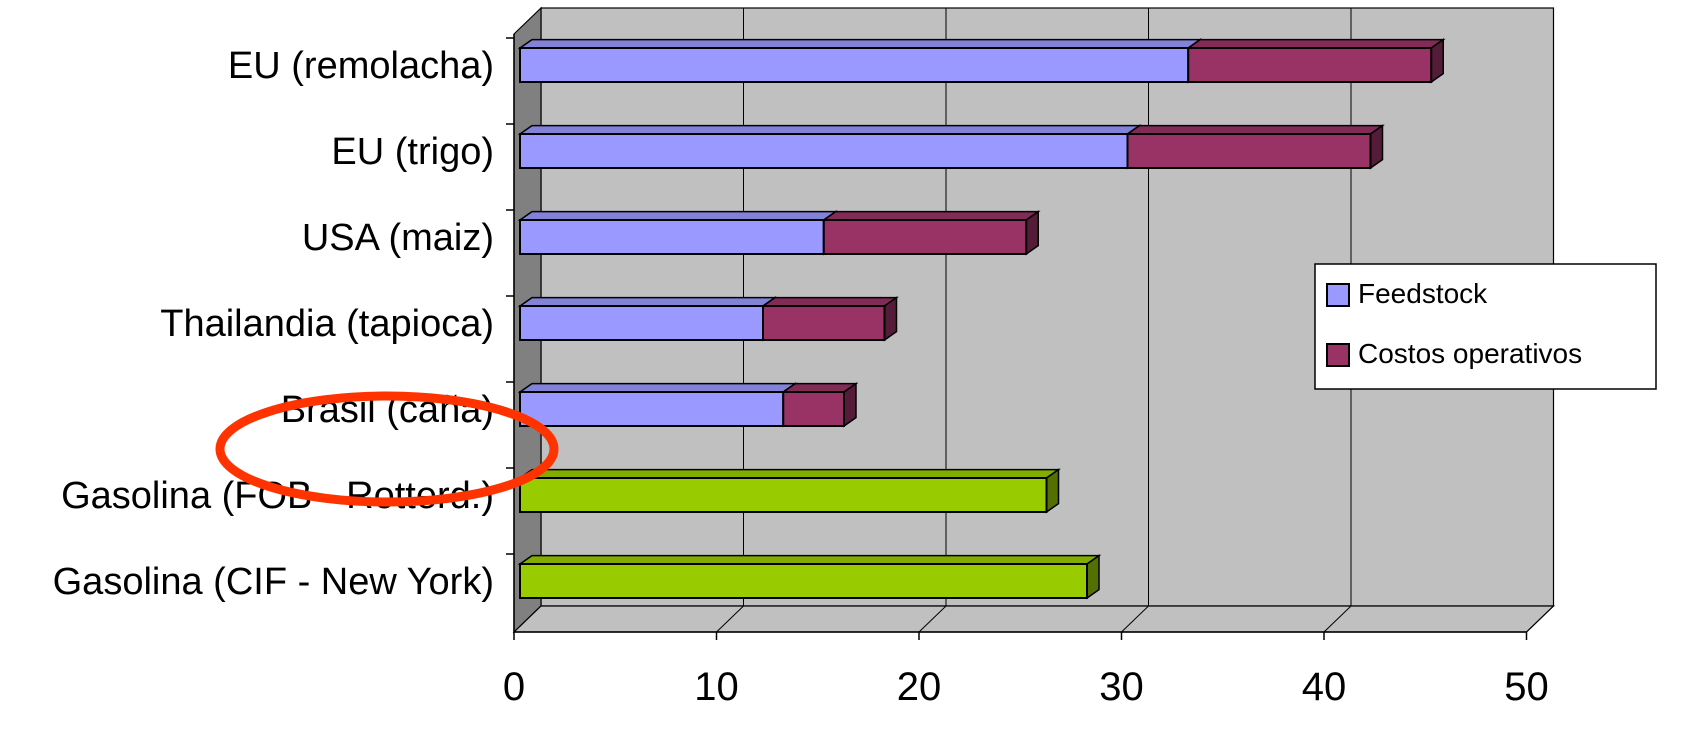 The image size is (1691, 755). Describe the element at coordinates (327, 324) in the screenshot. I see `category-label-3: Thailandia (tapioca)` at that location.